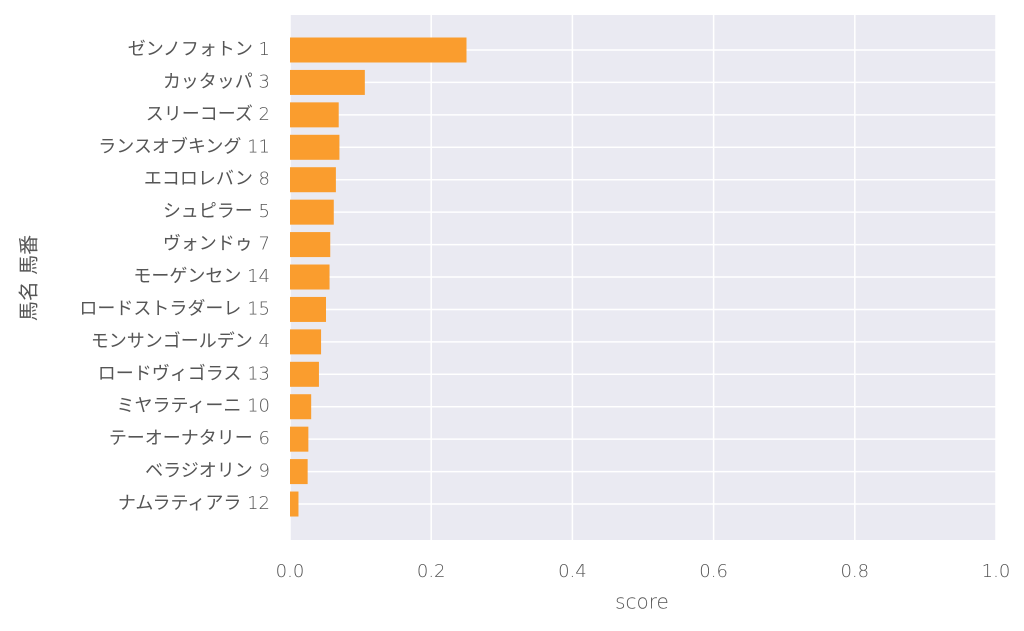  What do you see at coordinates (180, 341) in the screenshot?
I see `y-tick-label: モンサンゴールデン 4` at bounding box center [180, 341].